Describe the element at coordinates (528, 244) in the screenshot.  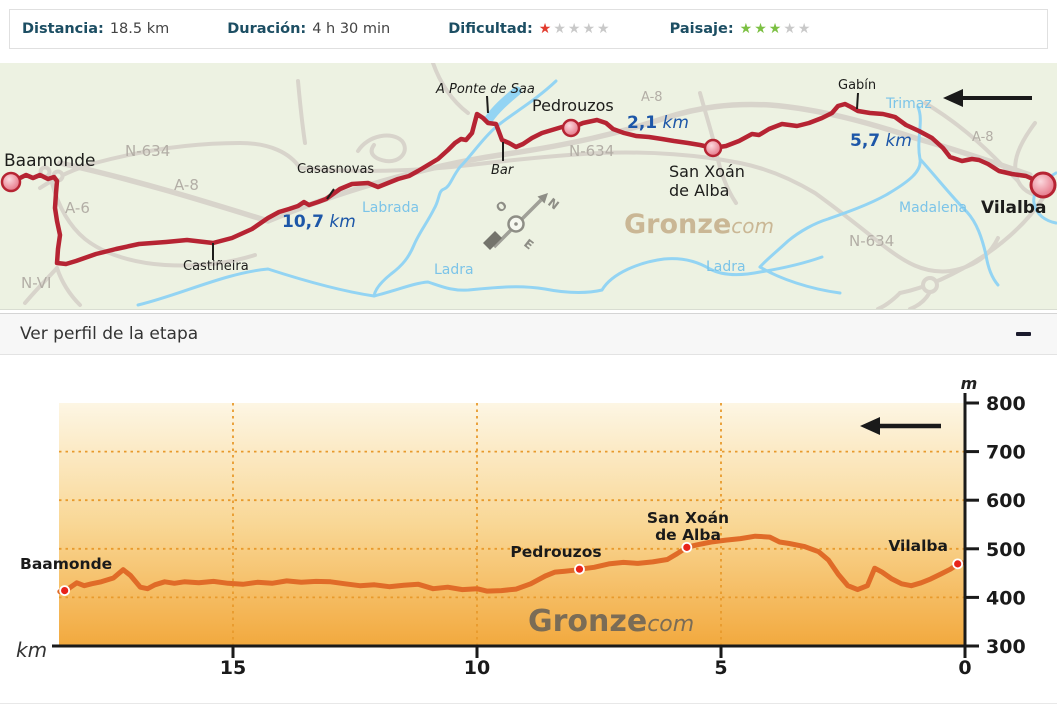
I see `compass-letter: E` at that location.